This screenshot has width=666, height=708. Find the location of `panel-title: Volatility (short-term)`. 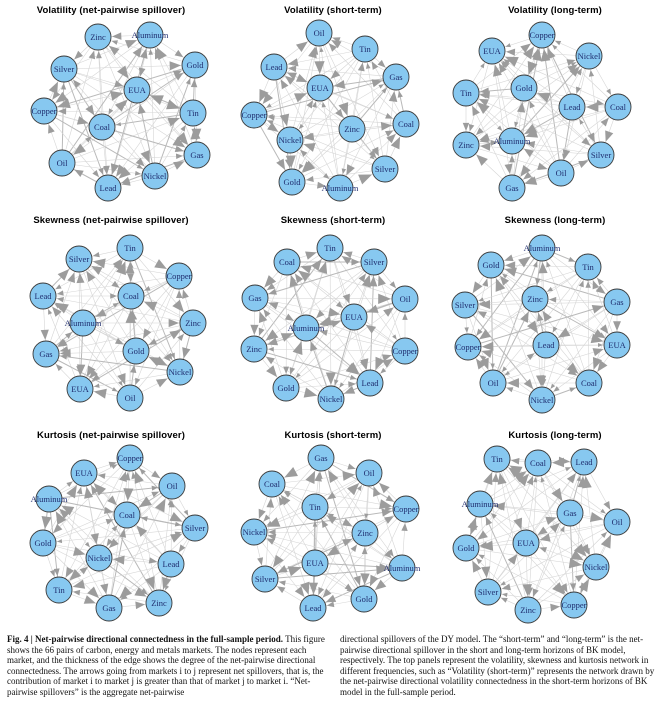

panel-title: Volatility (short-term) is located at coordinates (333, 10).